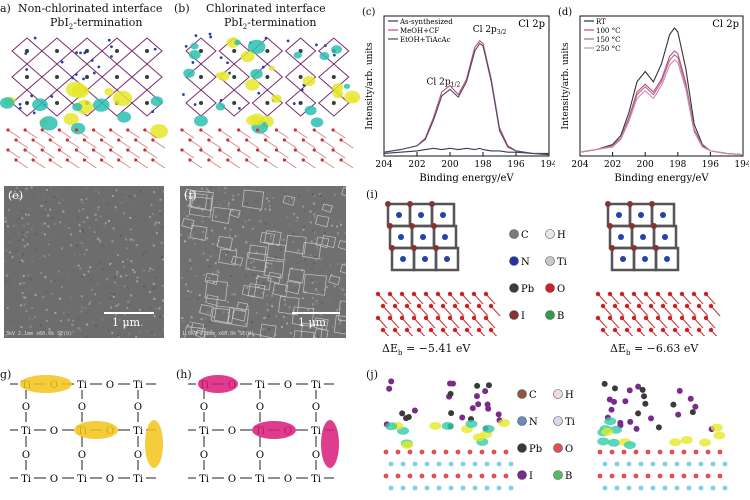 The width and height of the screenshot is (750, 500). What do you see at coordinates (525, 235) in the screenshot?
I see `legend-atom-label: C` at bounding box center [525, 235].